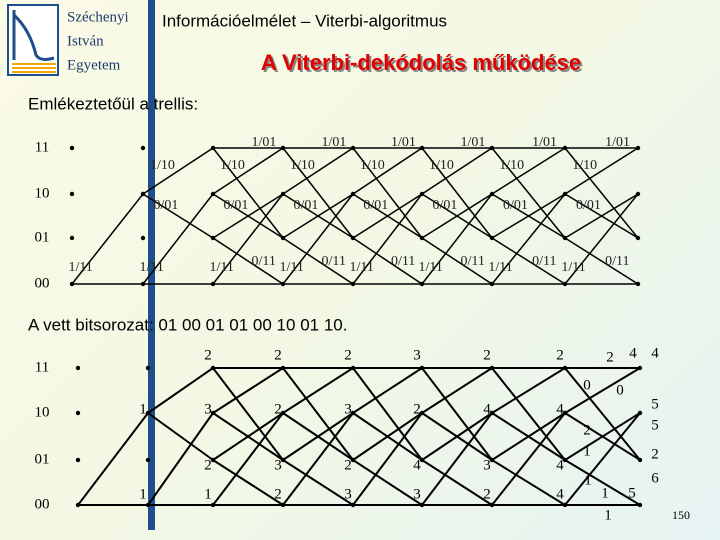 This screenshot has height=540, width=720. I want to click on logo: Széchenyi István Egyetem, so click(68, 40).